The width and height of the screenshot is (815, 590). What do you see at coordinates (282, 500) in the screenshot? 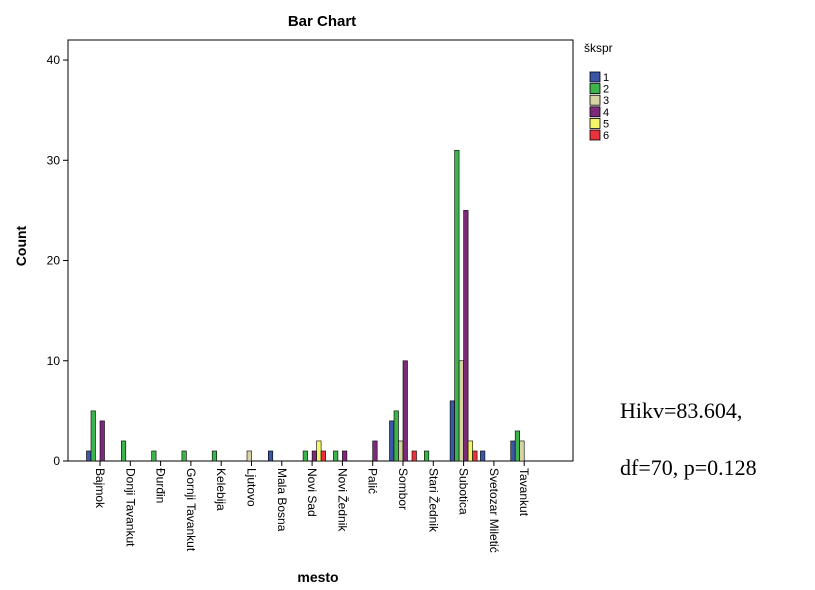
I see `x-tick-label: Mala Bosna` at bounding box center [282, 500].